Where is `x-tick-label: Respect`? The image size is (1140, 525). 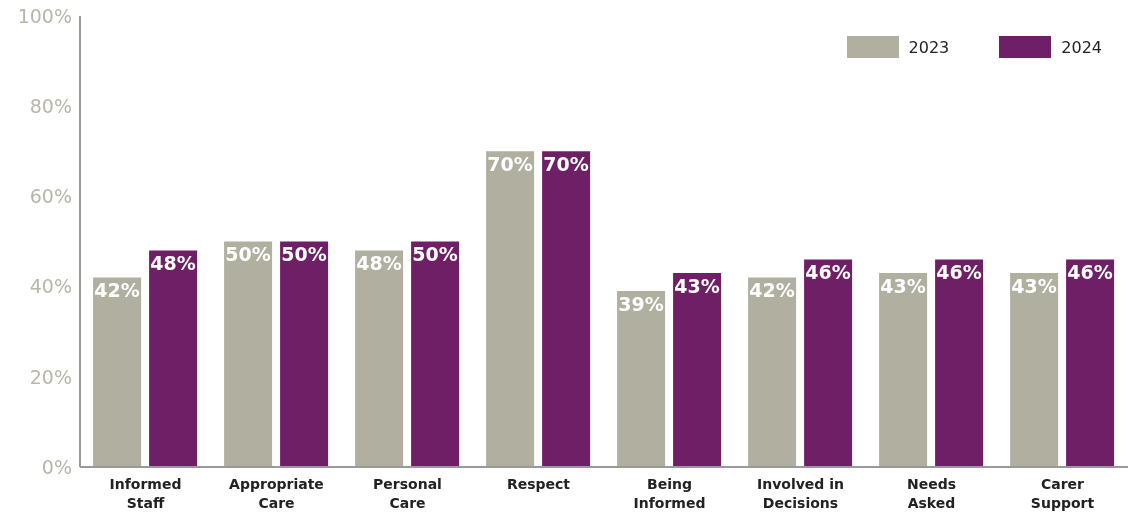 x-tick-label: Respect is located at coordinates (538, 484).